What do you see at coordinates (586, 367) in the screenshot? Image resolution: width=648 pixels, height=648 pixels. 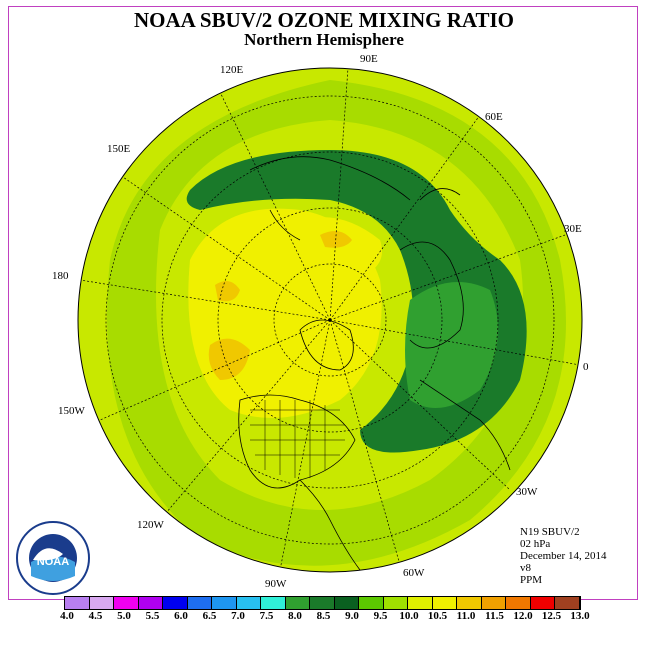 I see `lon-label-0: 0` at bounding box center [586, 367].